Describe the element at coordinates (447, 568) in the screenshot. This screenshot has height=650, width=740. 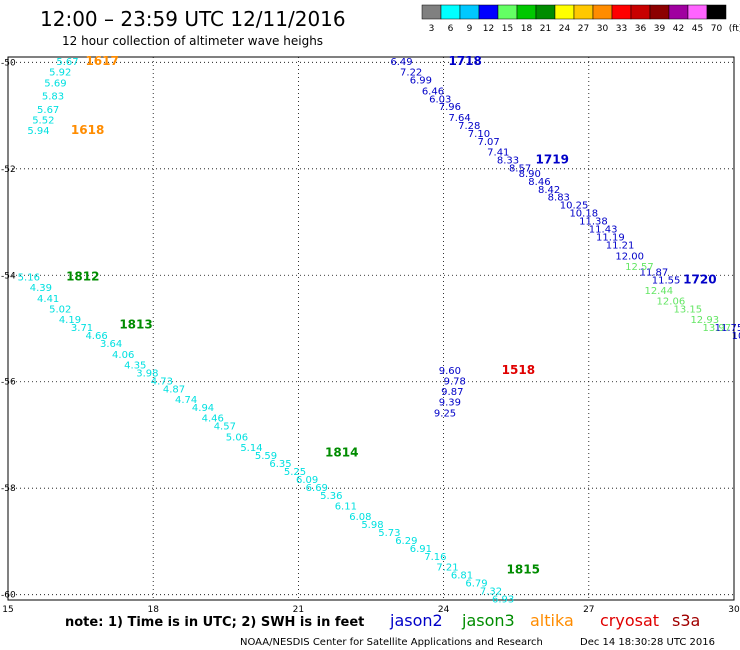
I see `wave-height-label: 7.21` at that location.